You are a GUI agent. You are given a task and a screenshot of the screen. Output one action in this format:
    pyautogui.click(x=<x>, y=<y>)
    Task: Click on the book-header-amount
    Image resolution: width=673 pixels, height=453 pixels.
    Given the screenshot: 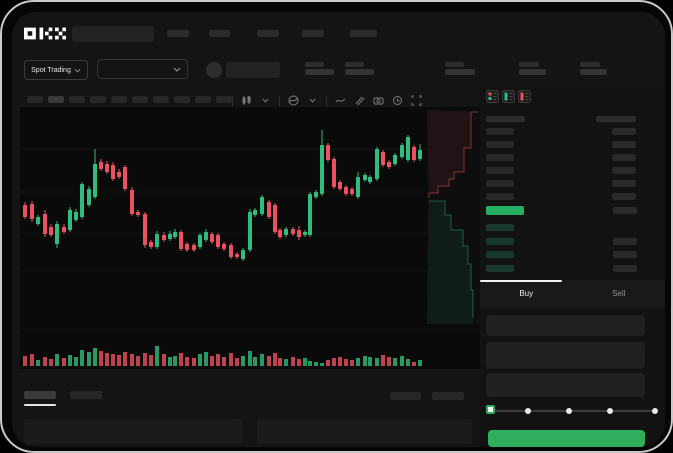 What is the action you would take?
    pyautogui.click(x=616, y=119)
    